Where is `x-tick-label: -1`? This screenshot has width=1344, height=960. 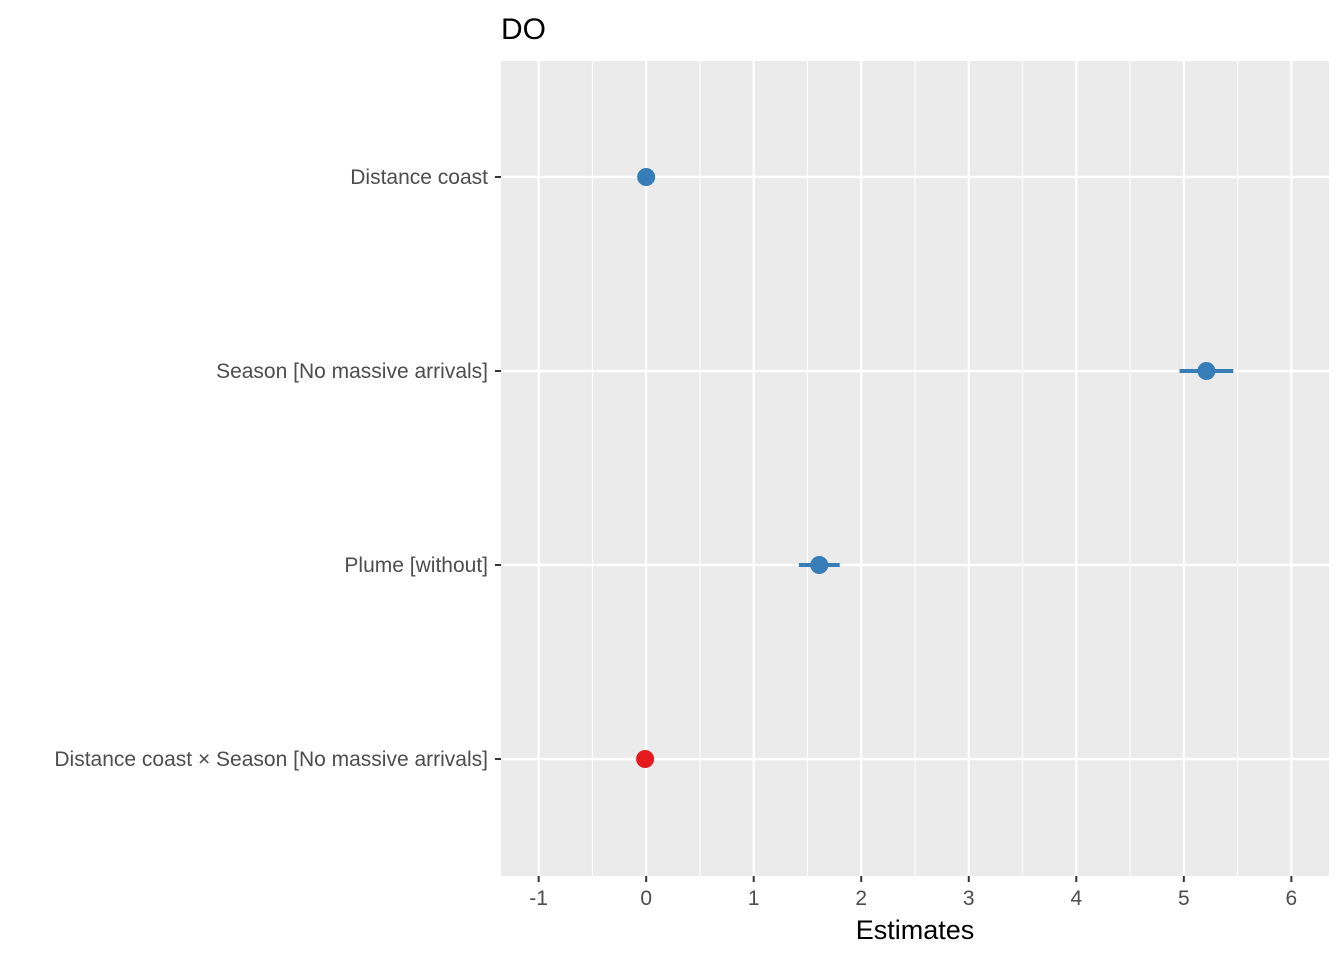
x-tick-label: -1 is located at coordinates (538, 898).